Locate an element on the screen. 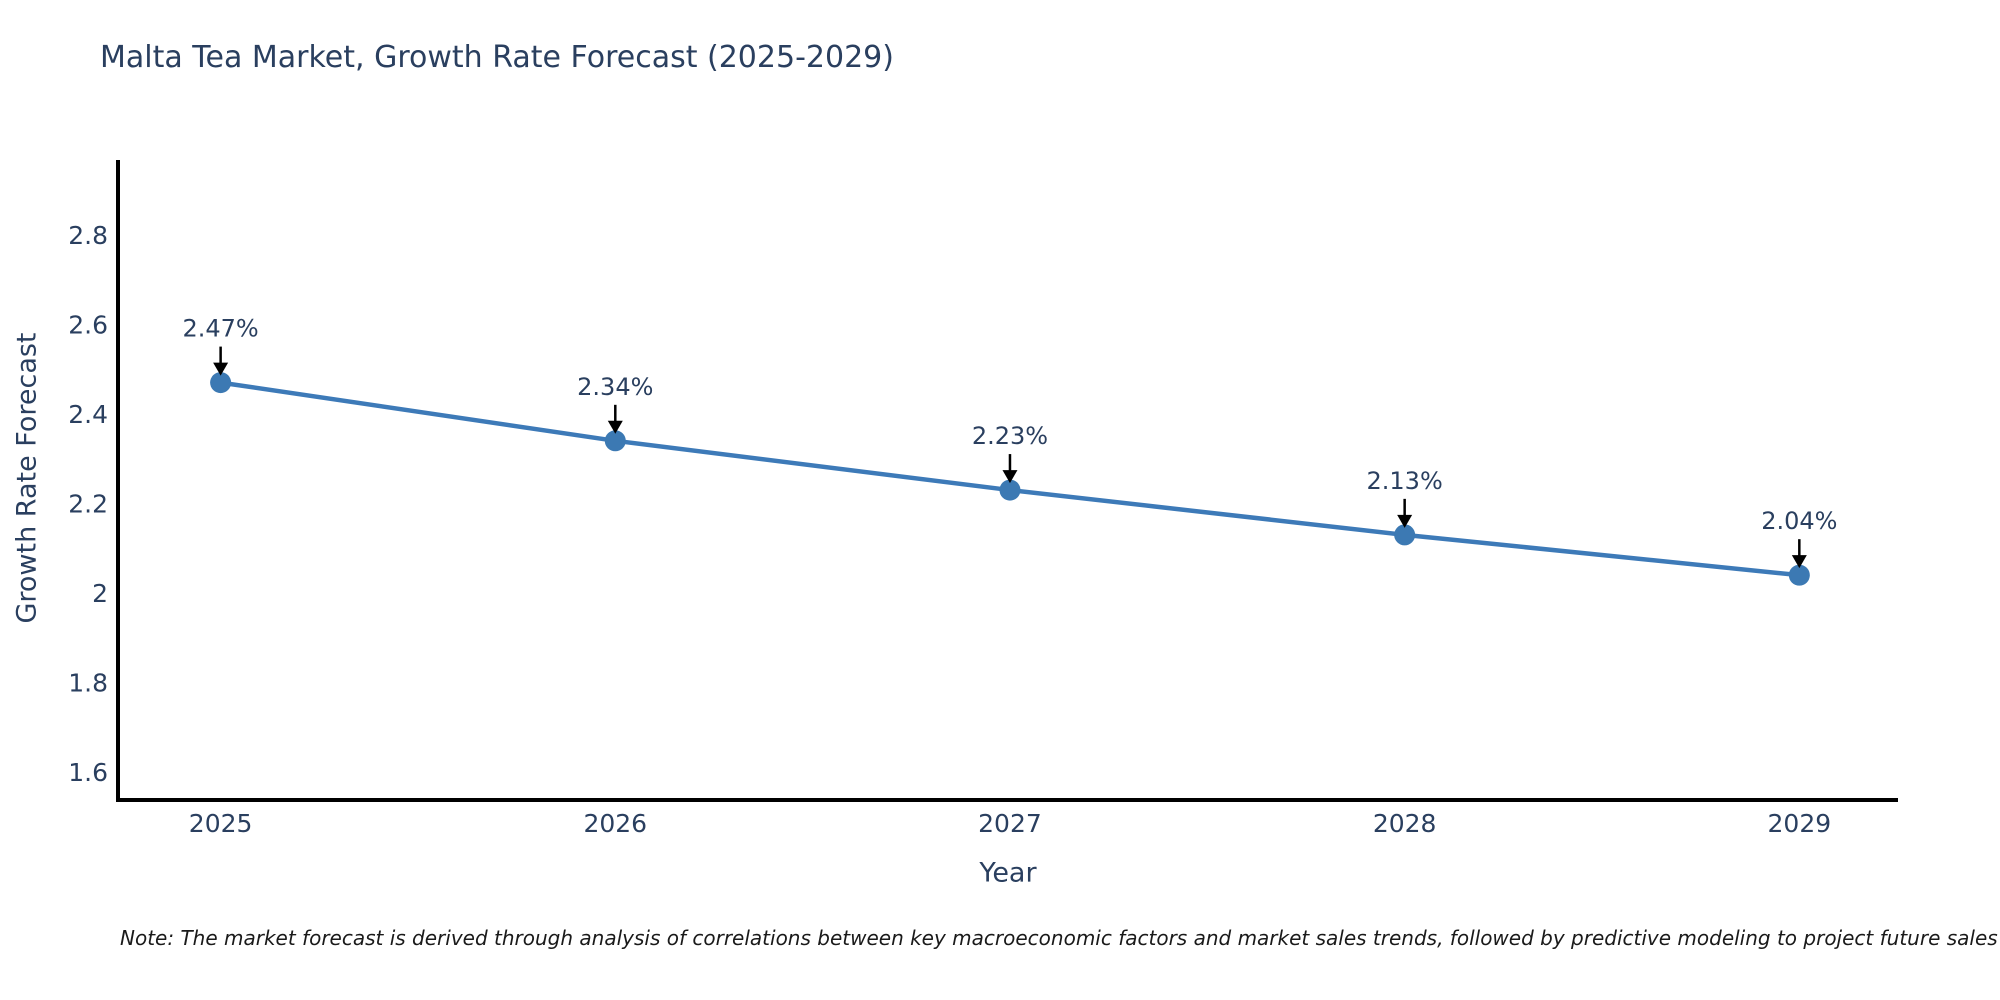 Image resolution: width=2000 pixels, height=1000 pixels. y-axis-title: Growth Rate Forecast is located at coordinates (27, 478).